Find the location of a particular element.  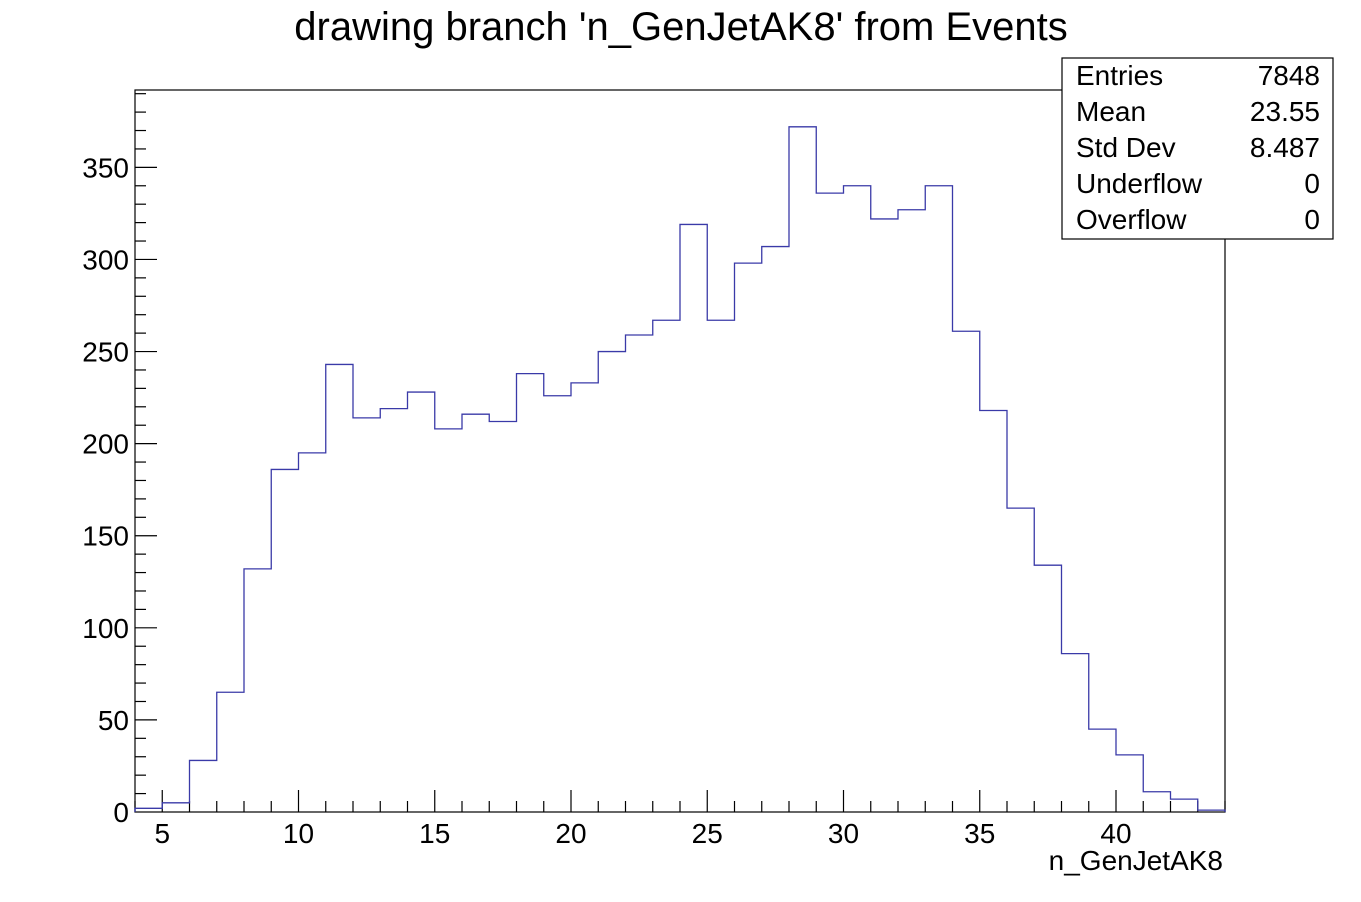

y-tick-label: 150 is located at coordinates (105, 536).